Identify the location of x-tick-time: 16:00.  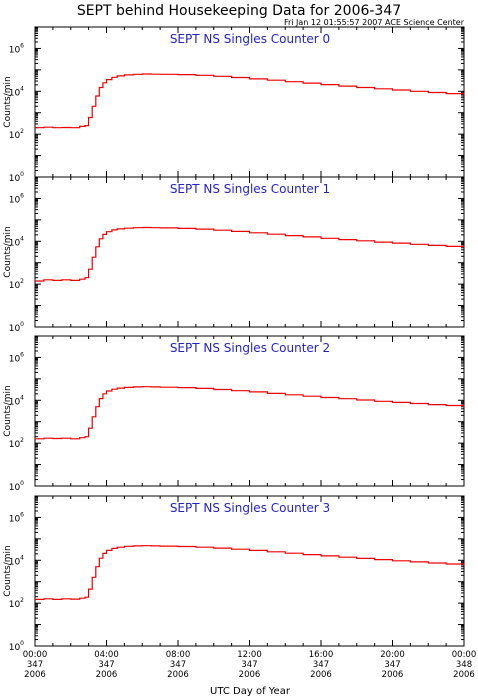
(321, 655).